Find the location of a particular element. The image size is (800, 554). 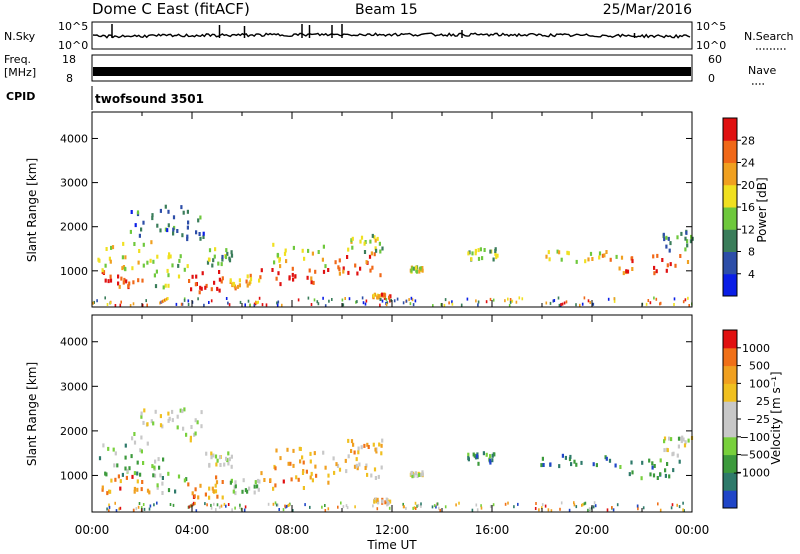

time-tick-label: 12:00 is located at coordinates (392, 530).